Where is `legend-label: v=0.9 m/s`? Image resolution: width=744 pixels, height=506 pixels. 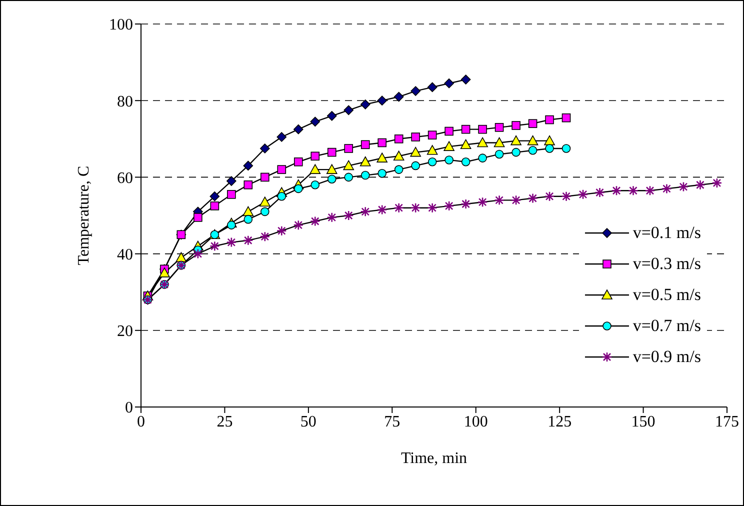 legend-label: v=0.9 m/s is located at coordinates (666, 356).